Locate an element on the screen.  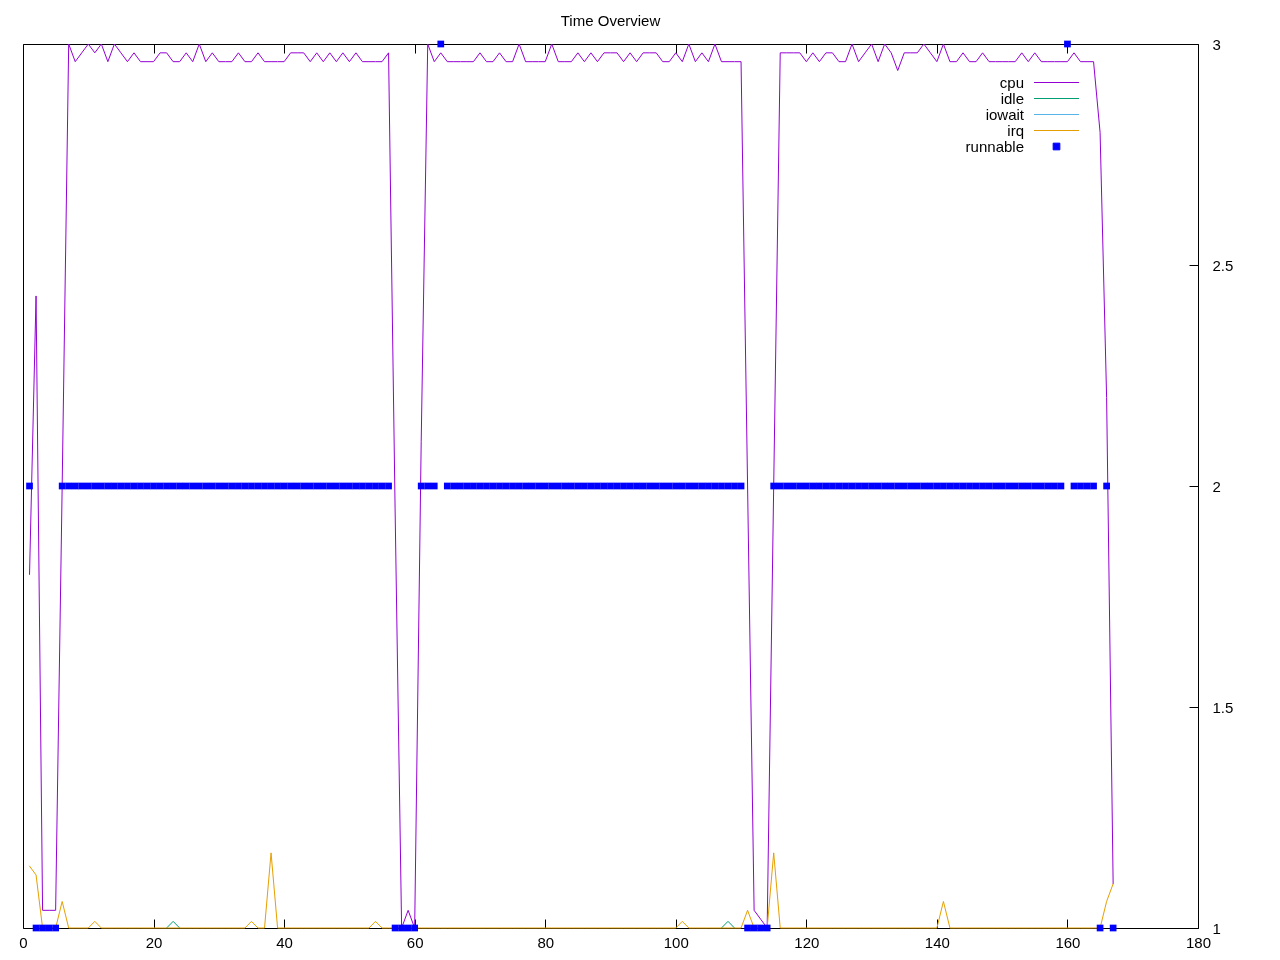
y-tick-label: 2.5 is located at coordinates (1223, 265).